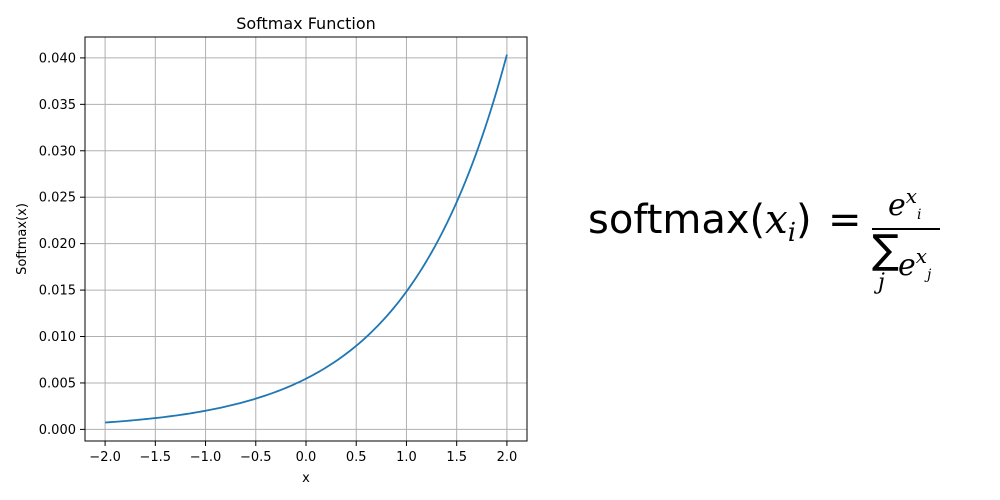 Image resolution: width=1000 pixels, height=500 pixels. Describe the element at coordinates (911, 196) in the screenshot. I see `numerator-exp-var: x` at that location.